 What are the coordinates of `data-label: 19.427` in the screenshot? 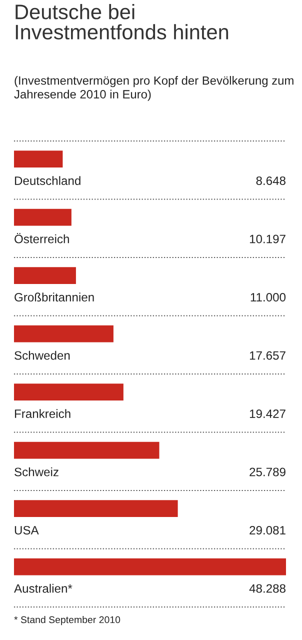 It's located at (268, 413).